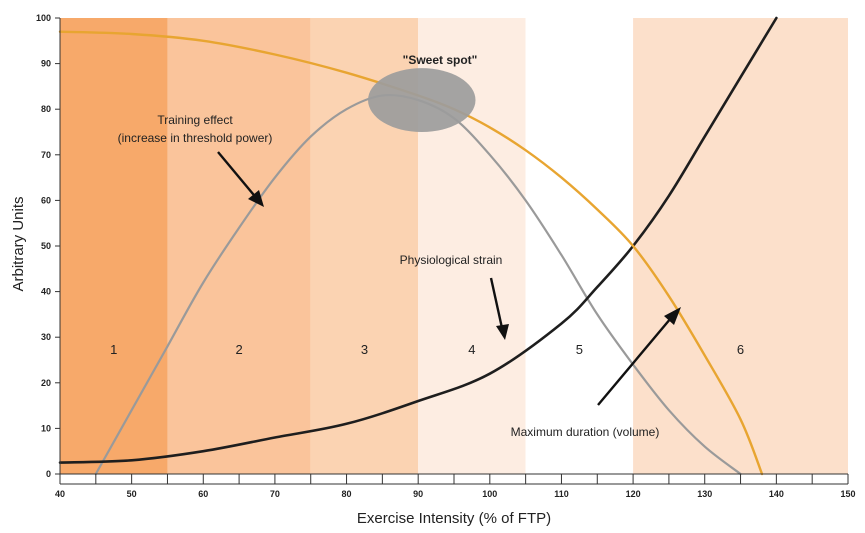 The height and width of the screenshot is (533, 865). I want to click on sweet-spot-label: "Sweet spot", so click(440, 60).